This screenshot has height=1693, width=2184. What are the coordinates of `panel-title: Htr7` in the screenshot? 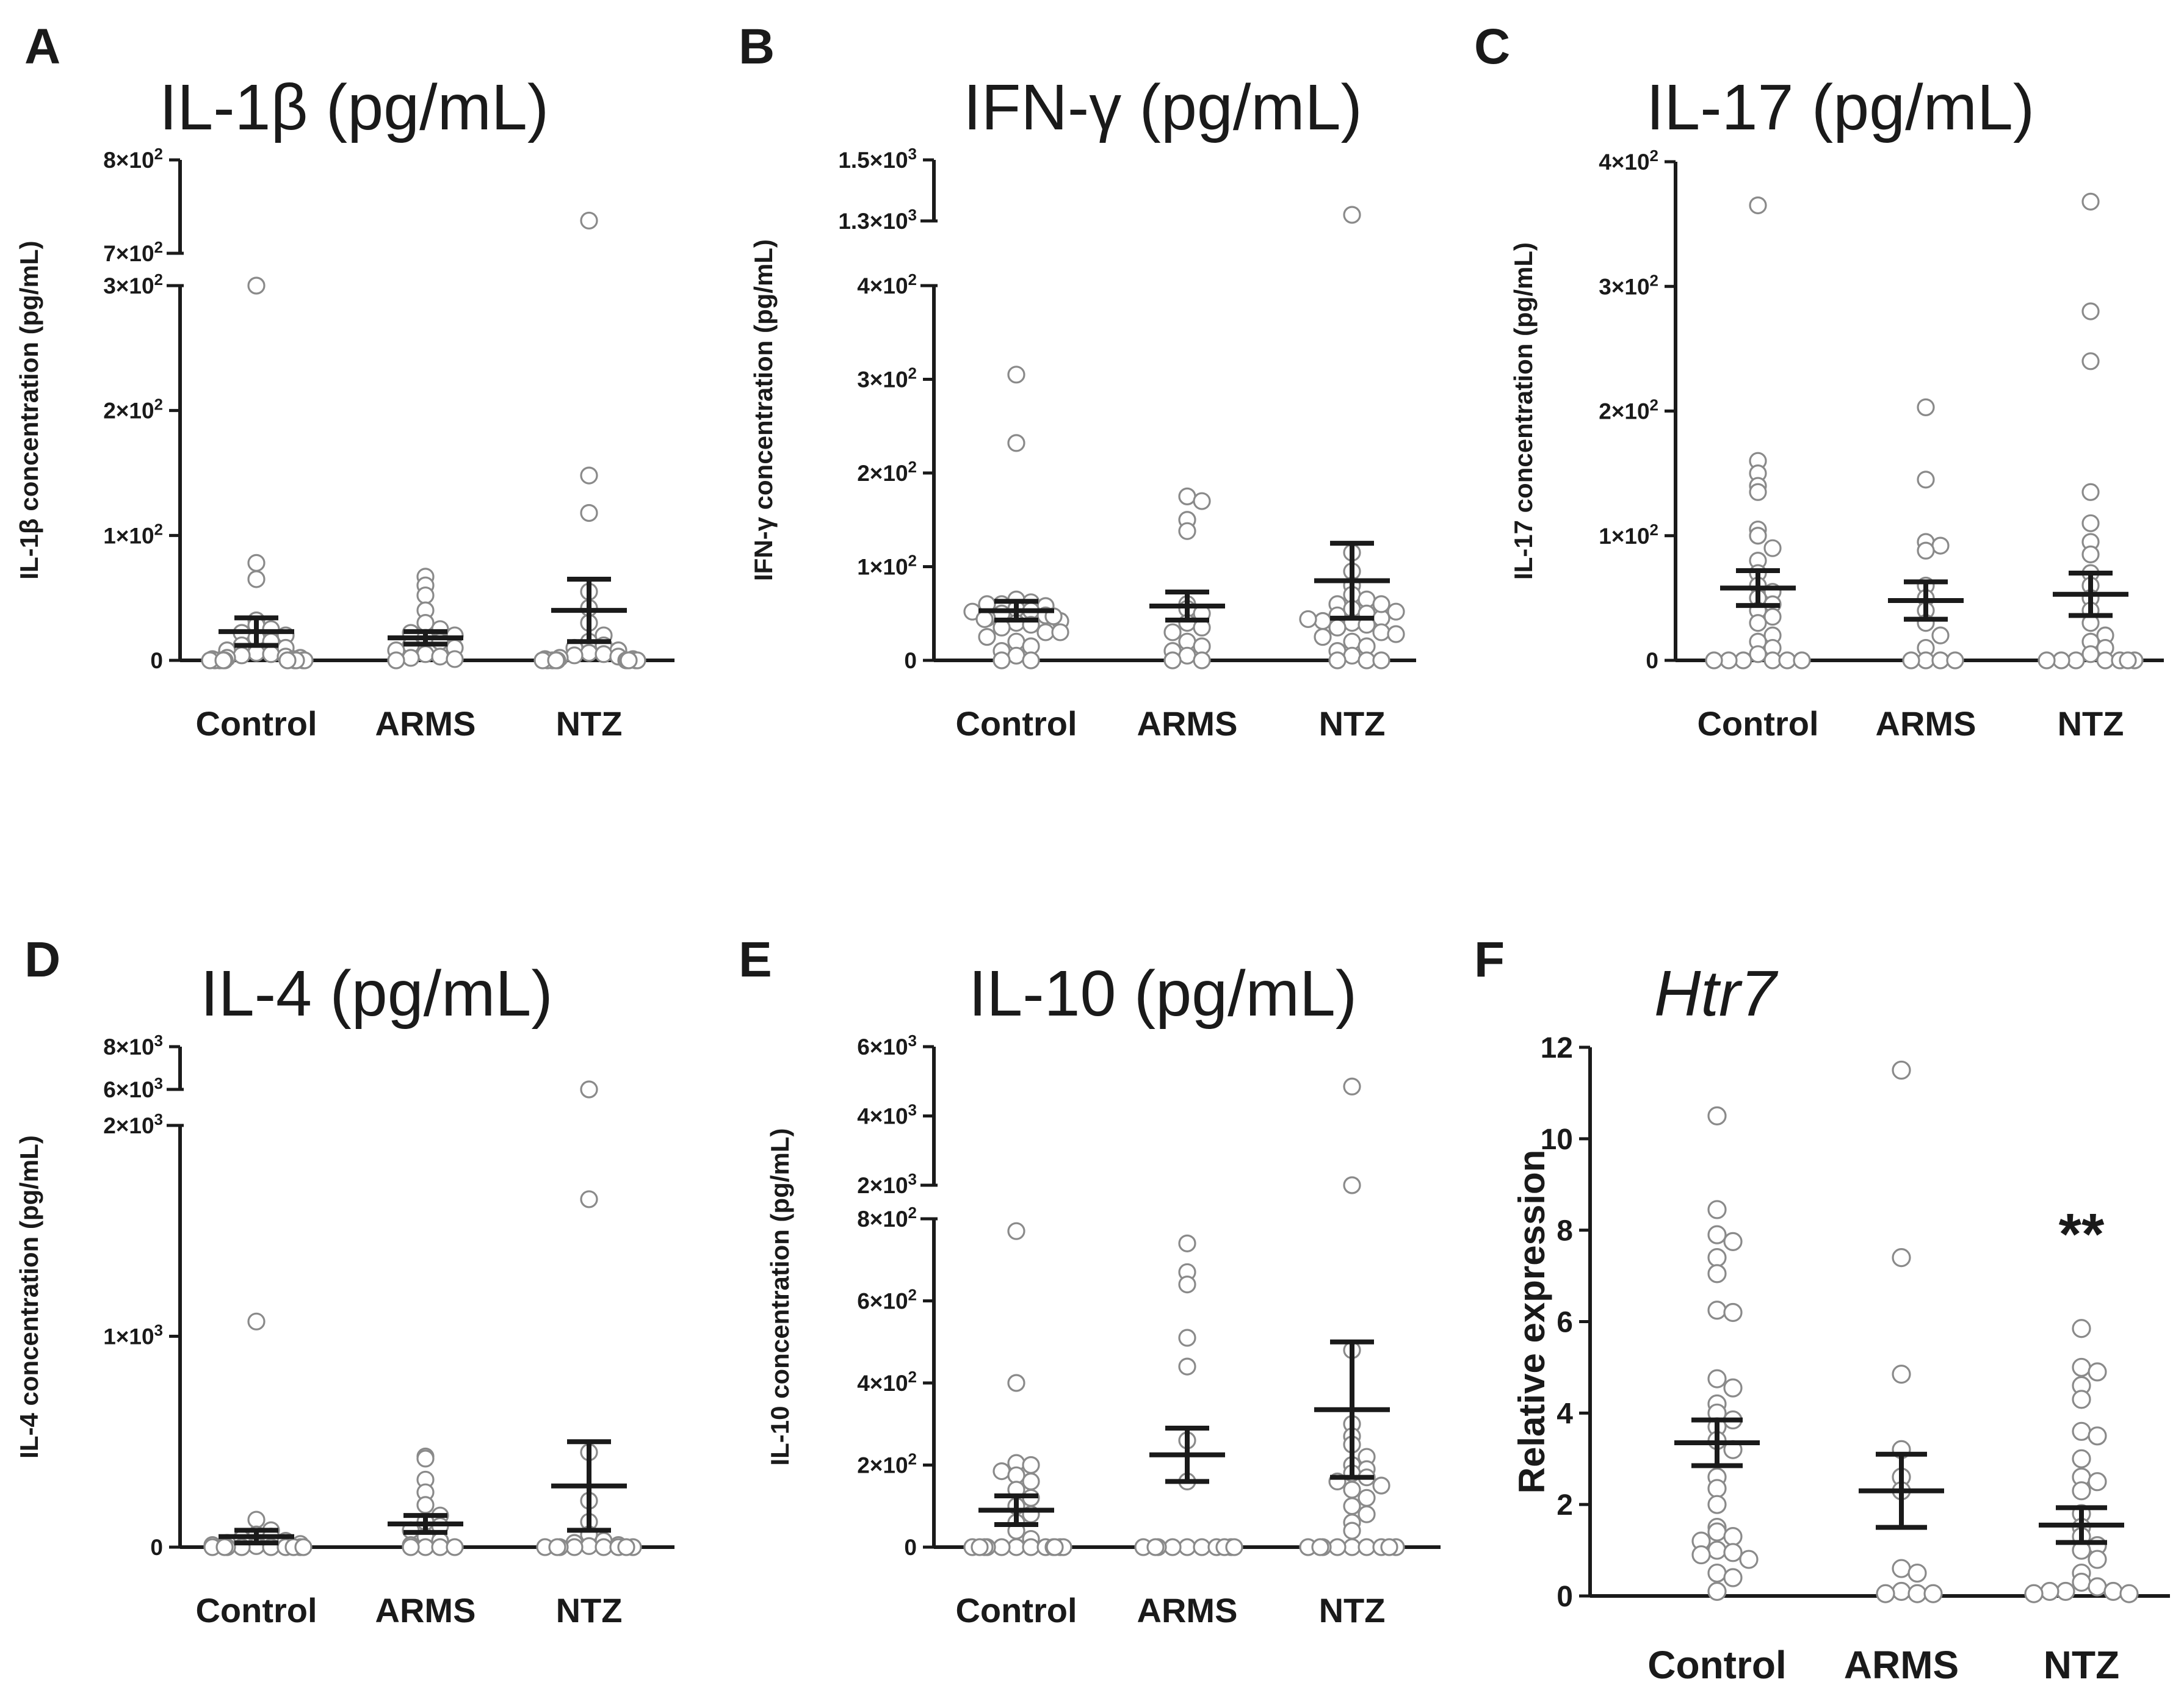 It's located at (1716, 994).